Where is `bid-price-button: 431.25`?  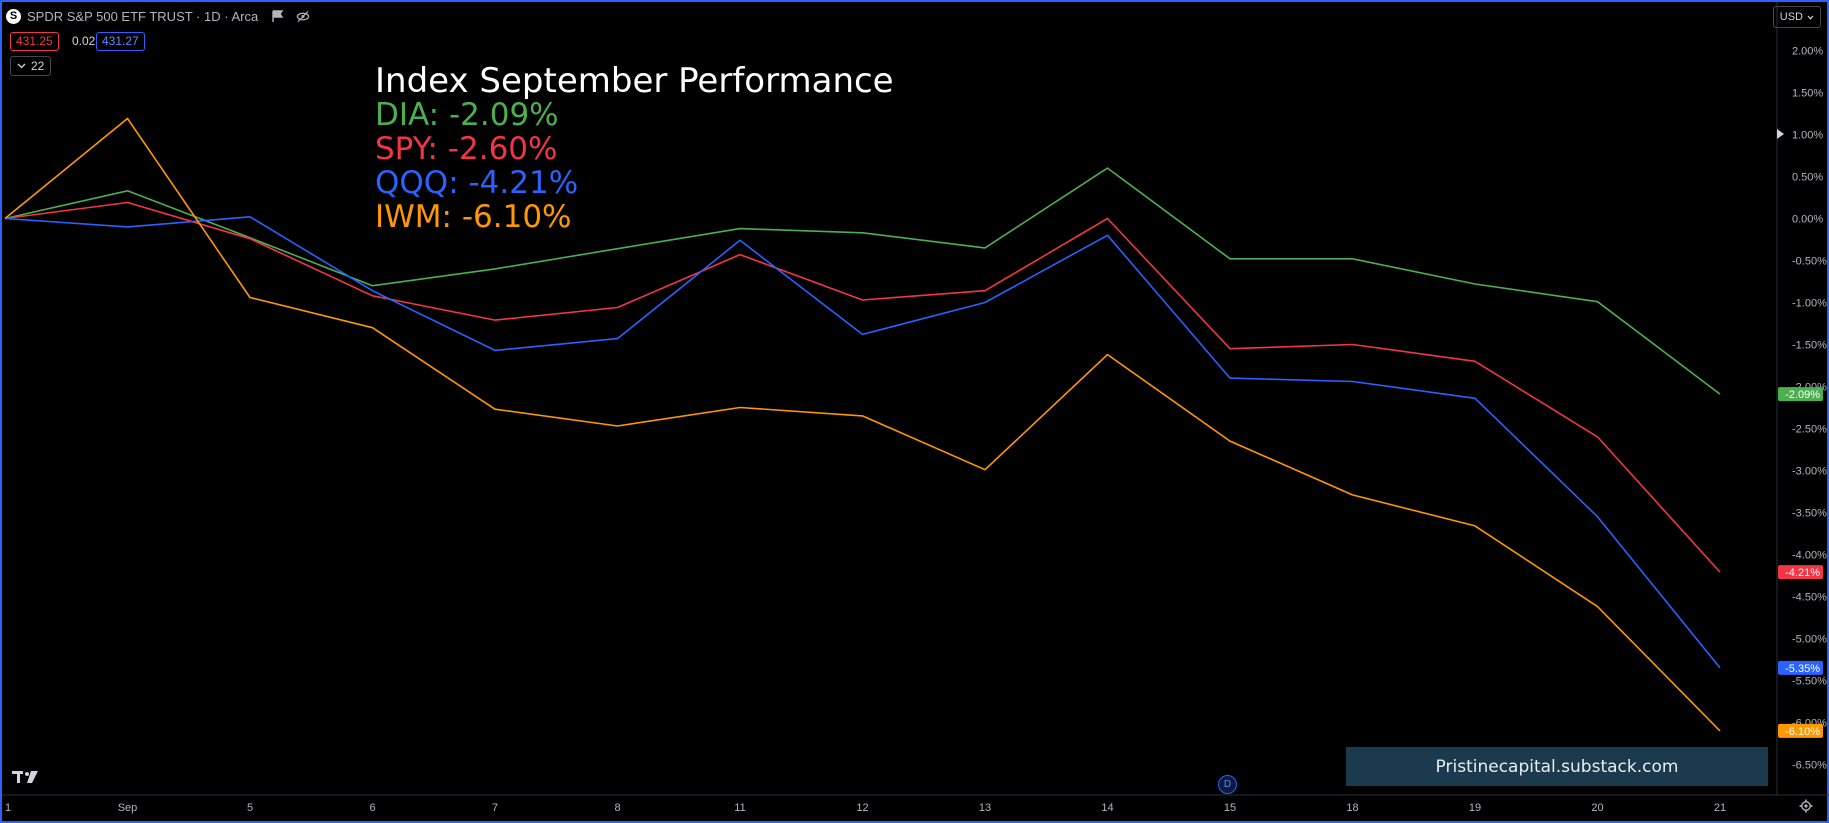
bid-price-button: 431.25 is located at coordinates (34, 41).